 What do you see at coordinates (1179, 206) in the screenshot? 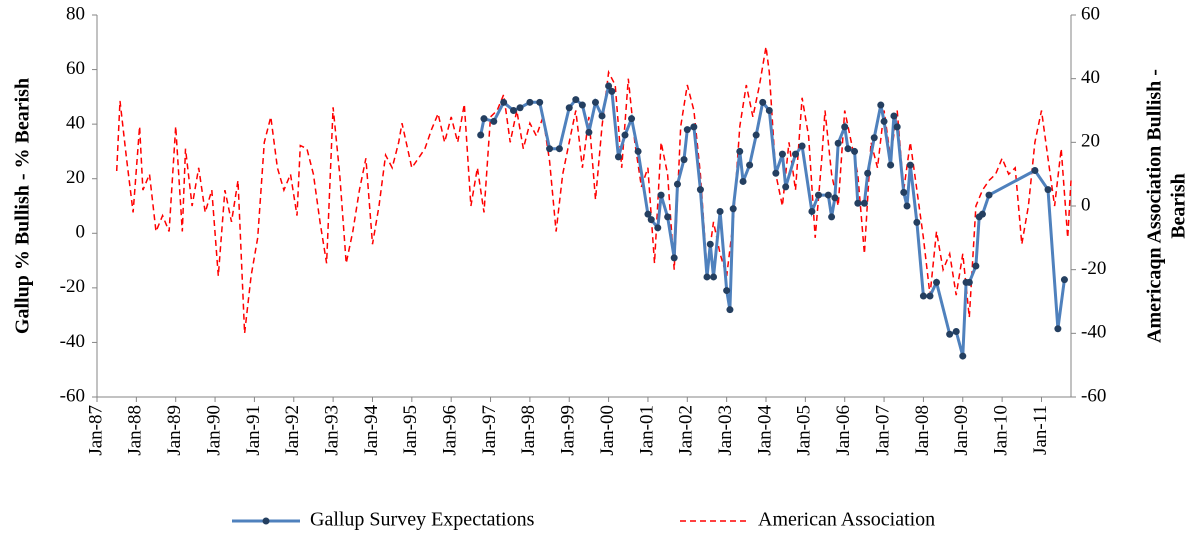
I see `y2-axis-title: Bearish` at bounding box center [1179, 206].